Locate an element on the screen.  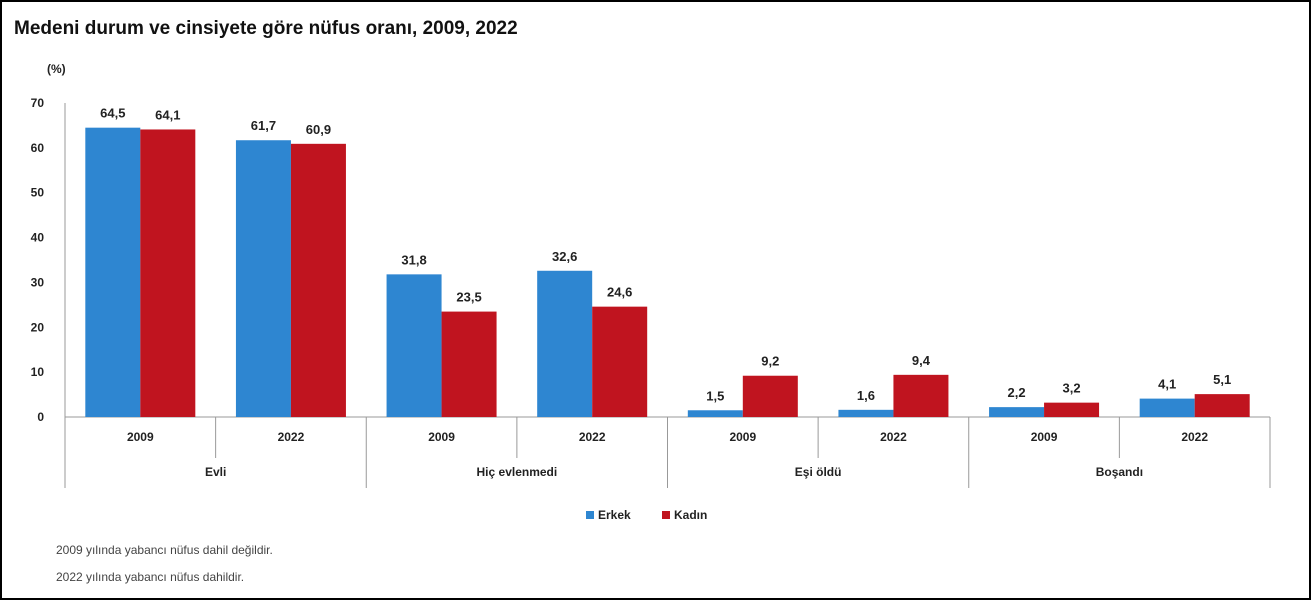
legend-label-erkek: Erkek is located at coordinates (614, 515).